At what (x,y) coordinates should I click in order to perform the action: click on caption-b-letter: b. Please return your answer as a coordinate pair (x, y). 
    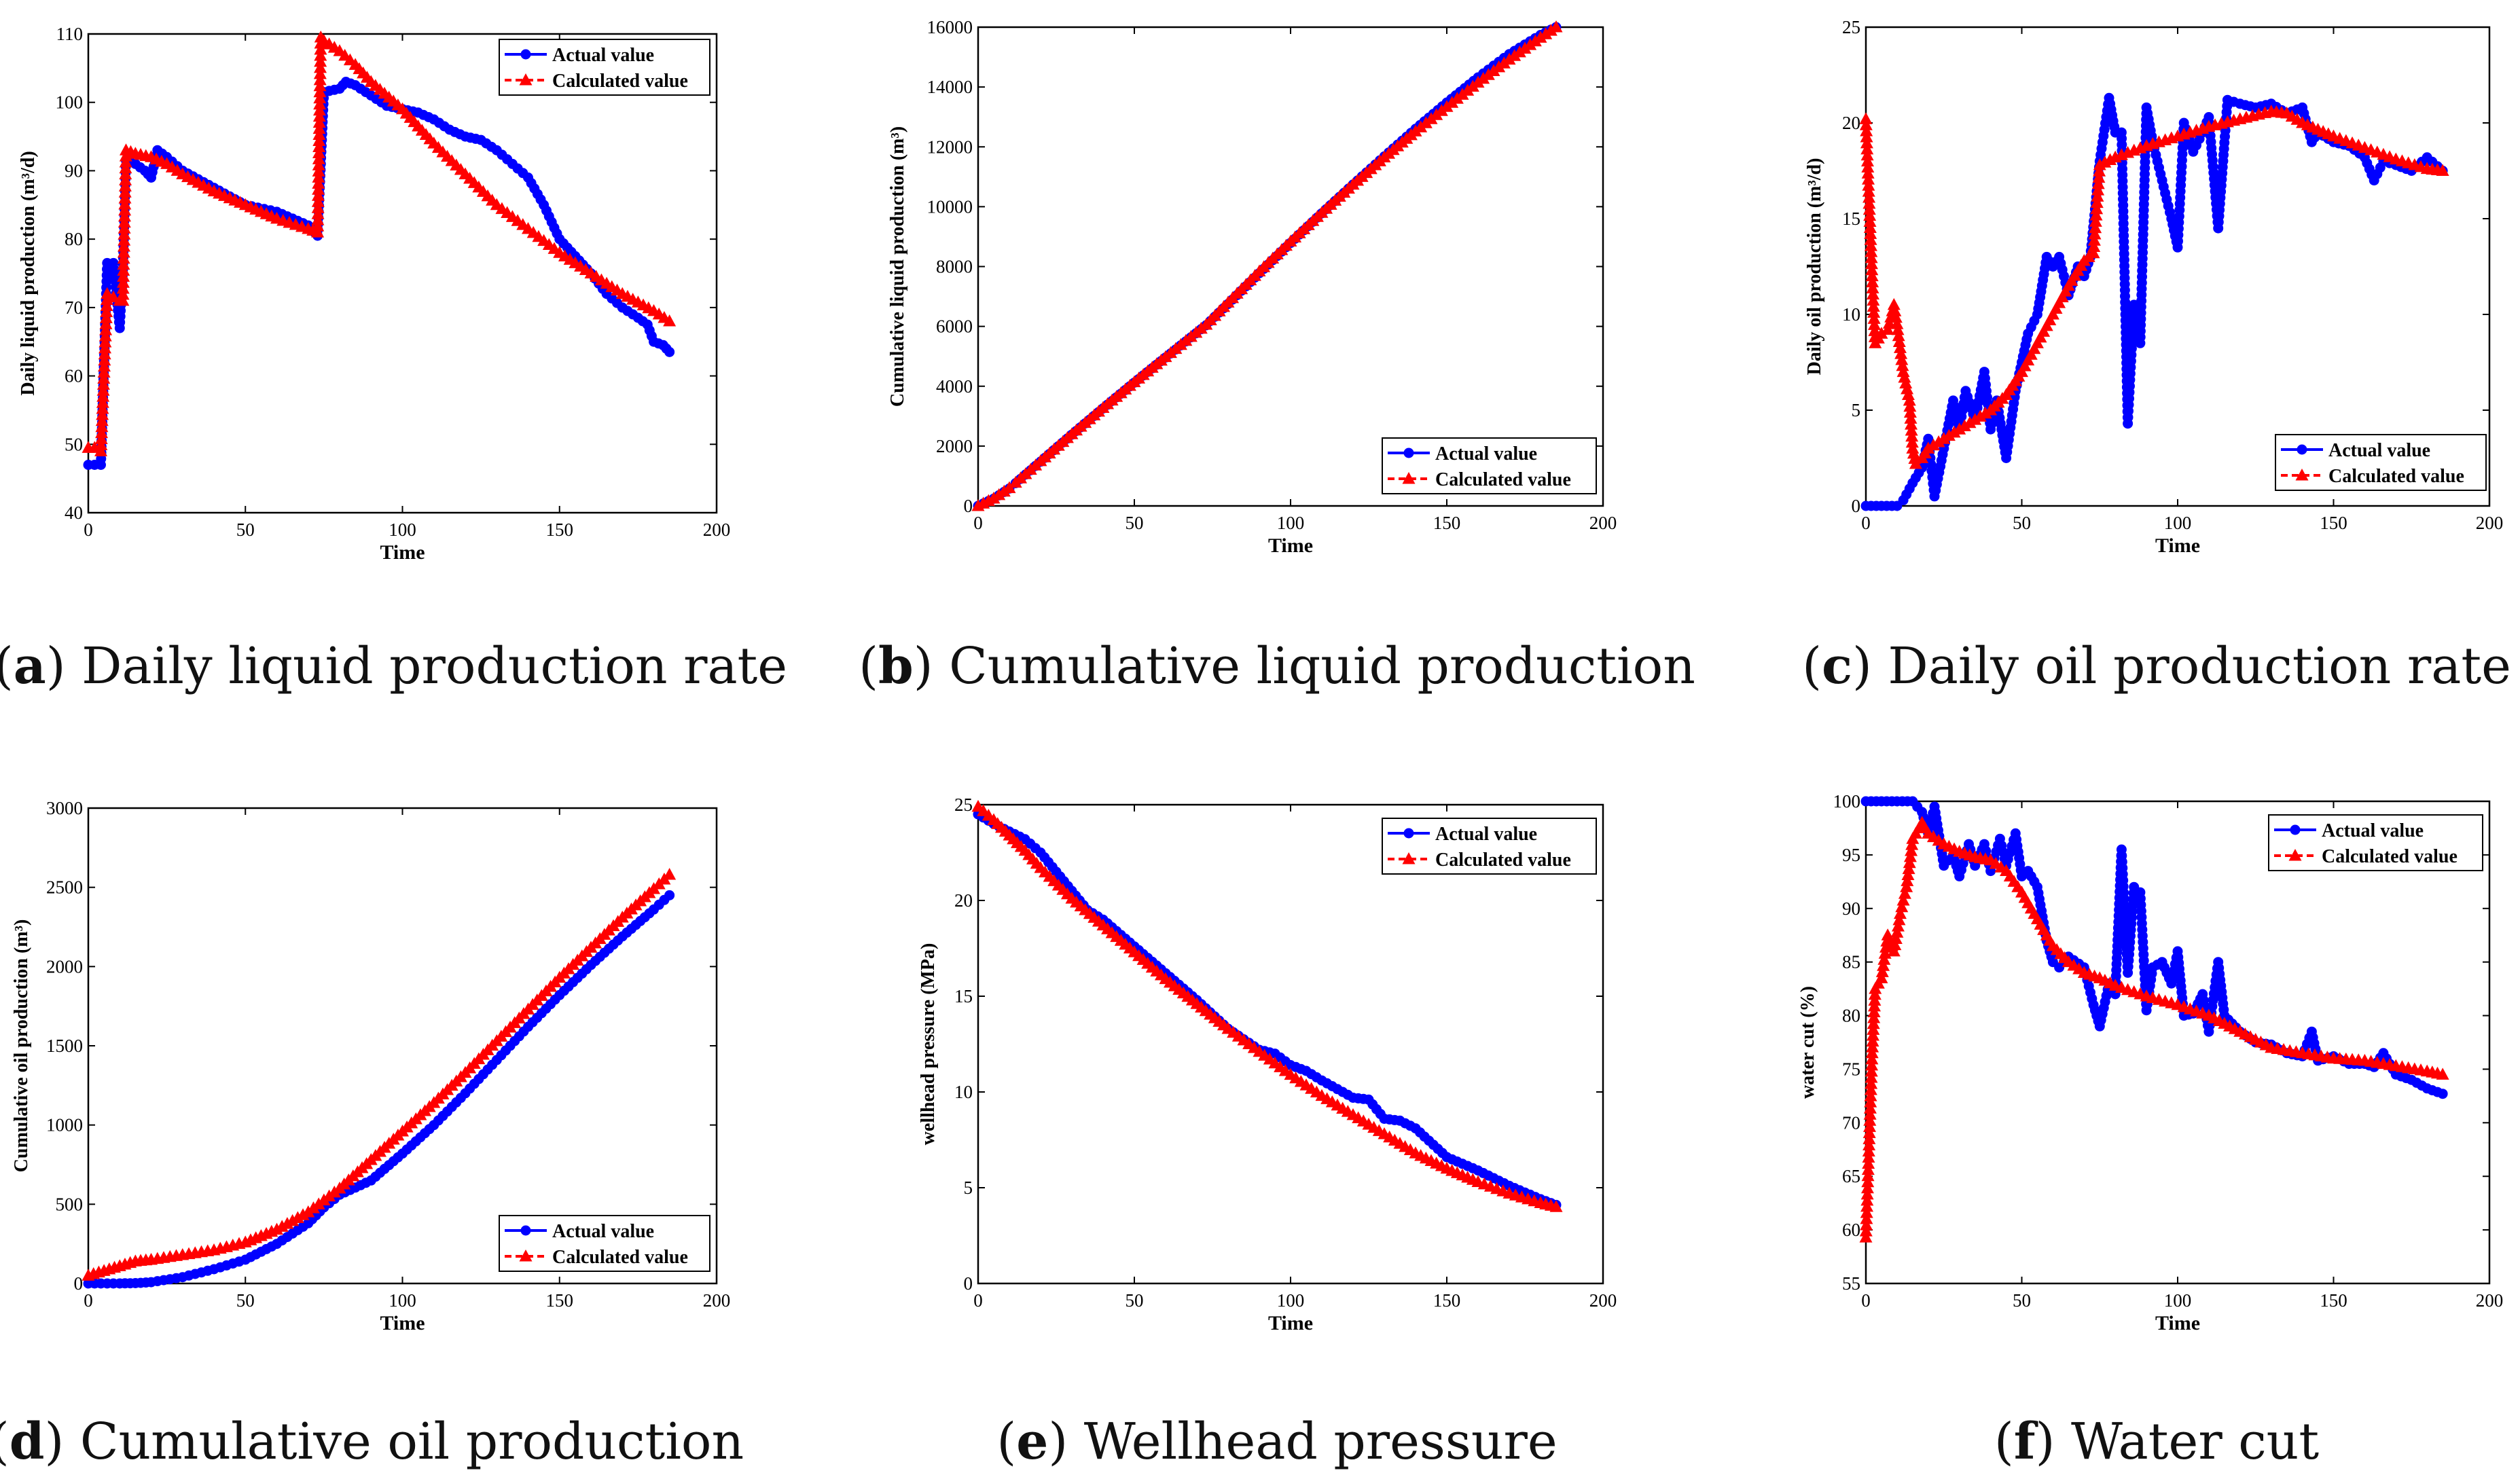
    Looking at the image, I should click on (896, 666).